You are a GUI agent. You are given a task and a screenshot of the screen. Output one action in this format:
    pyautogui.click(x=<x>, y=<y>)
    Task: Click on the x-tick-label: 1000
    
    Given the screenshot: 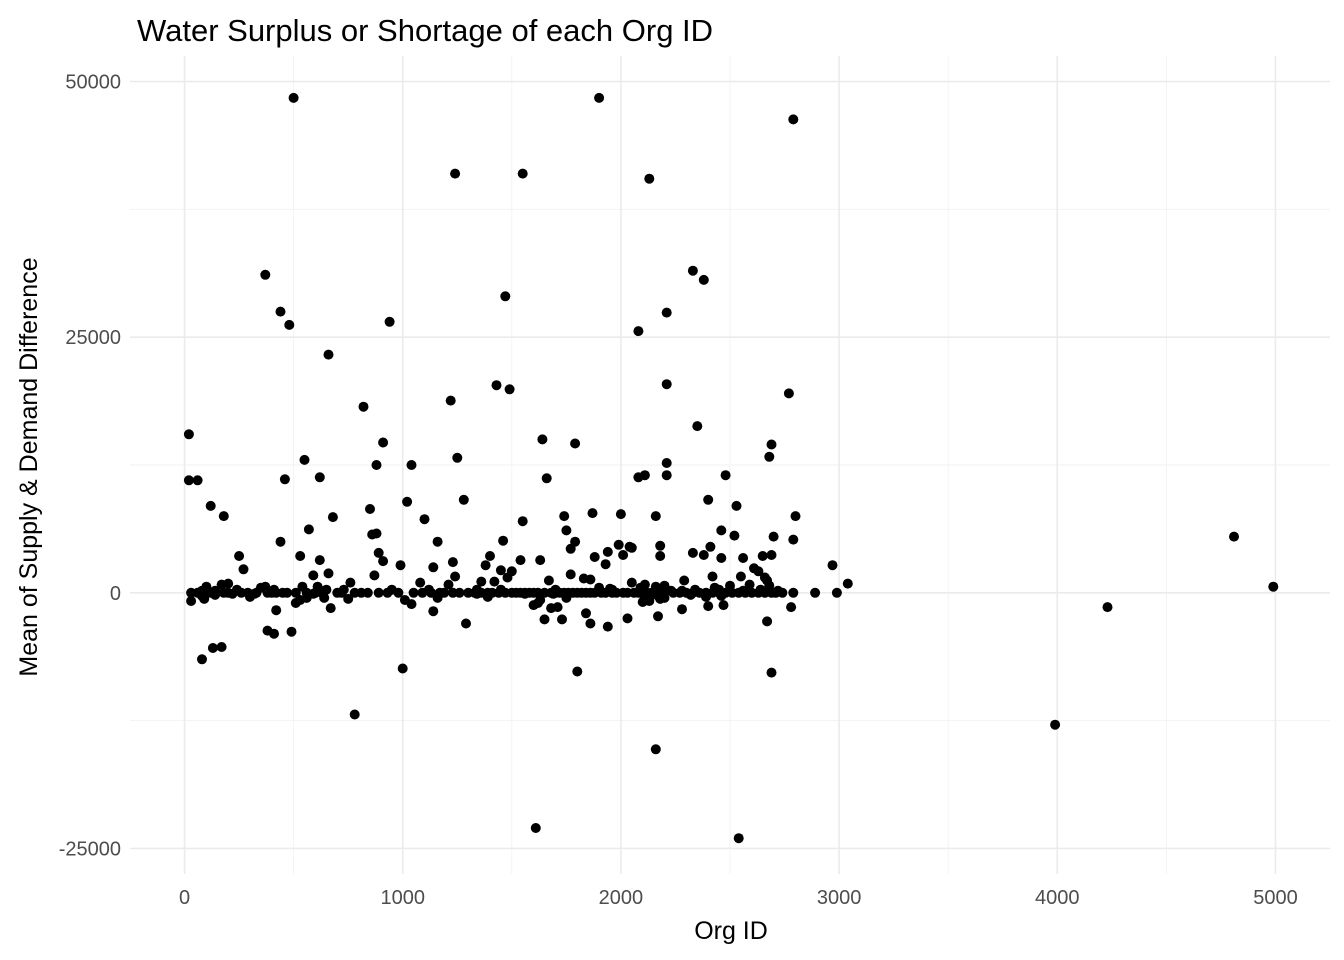 What is the action you would take?
    pyautogui.click(x=402, y=898)
    